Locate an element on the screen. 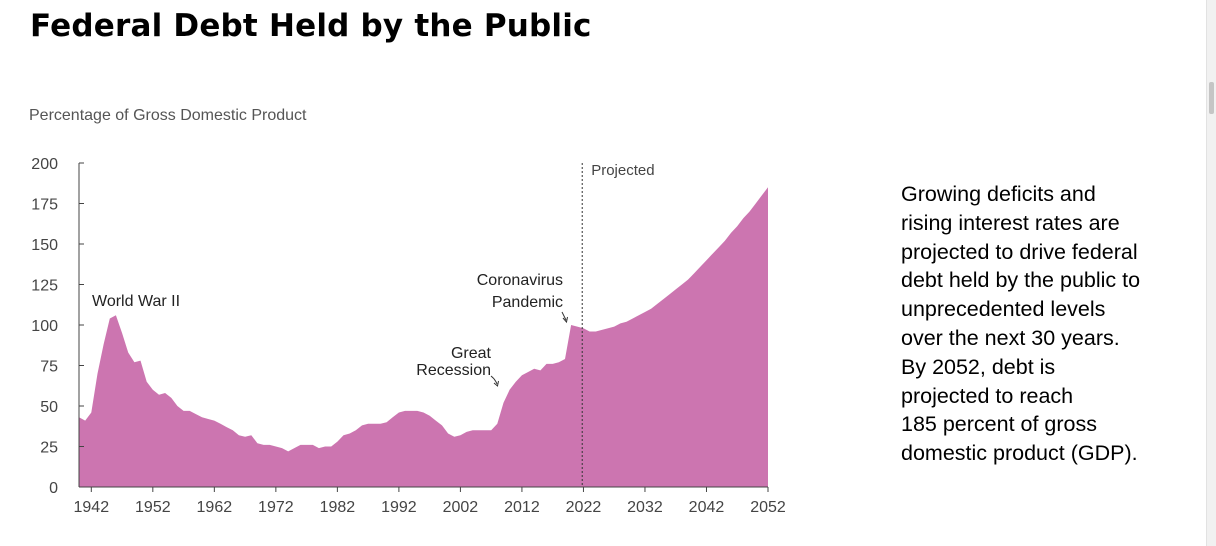 This screenshot has width=1216, height=546. x-tick-label: 2032 is located at coordinates (645, 507).